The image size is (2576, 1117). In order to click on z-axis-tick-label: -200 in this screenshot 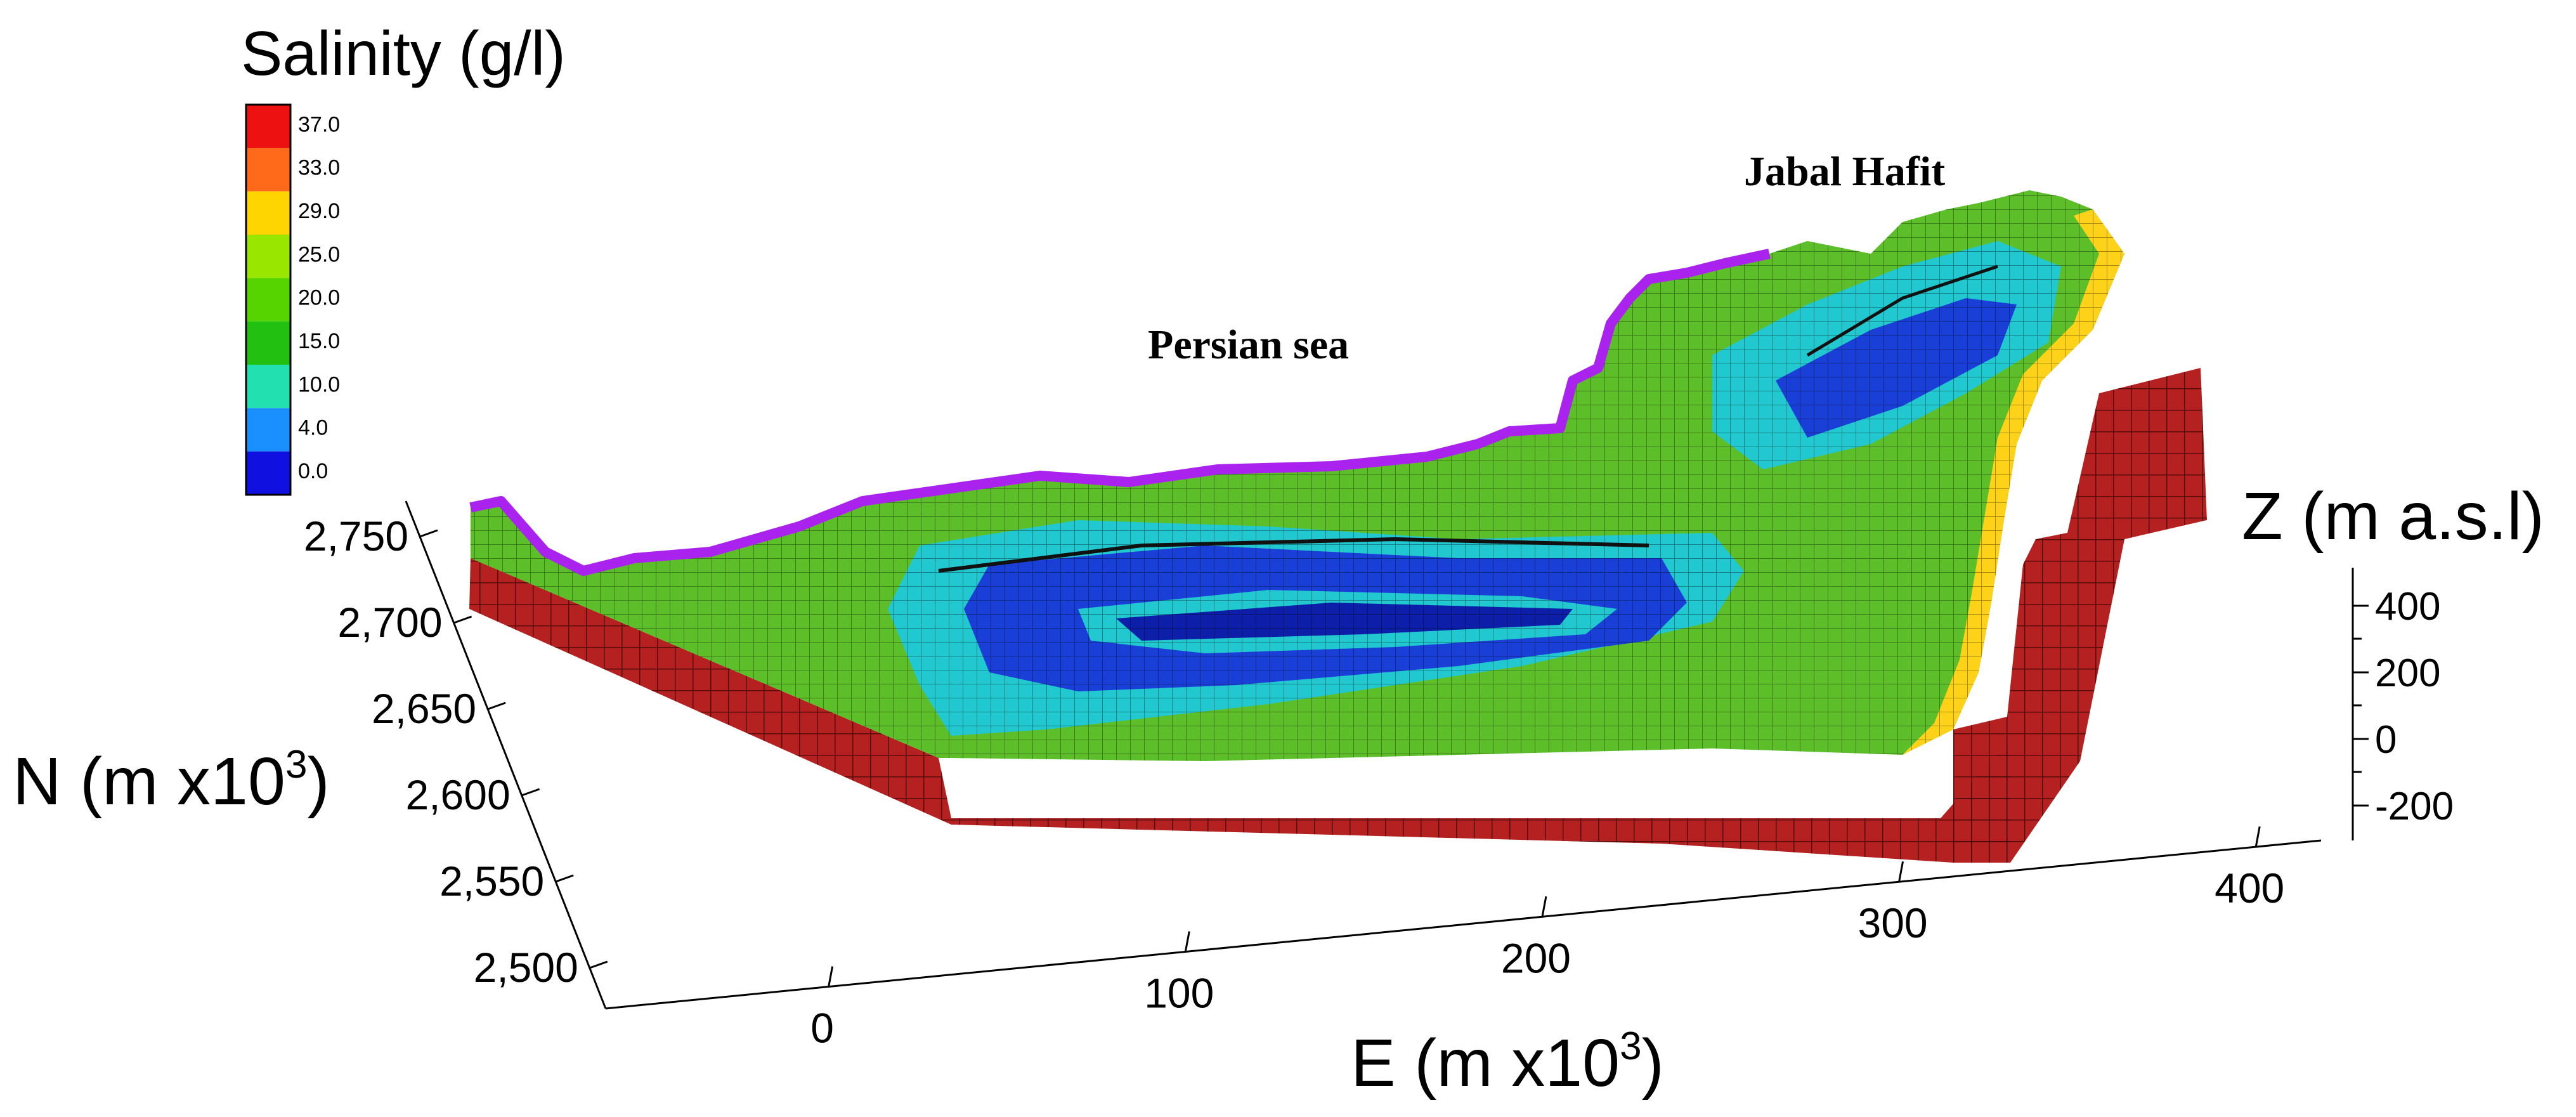, I will do `click(2415, 807)`.